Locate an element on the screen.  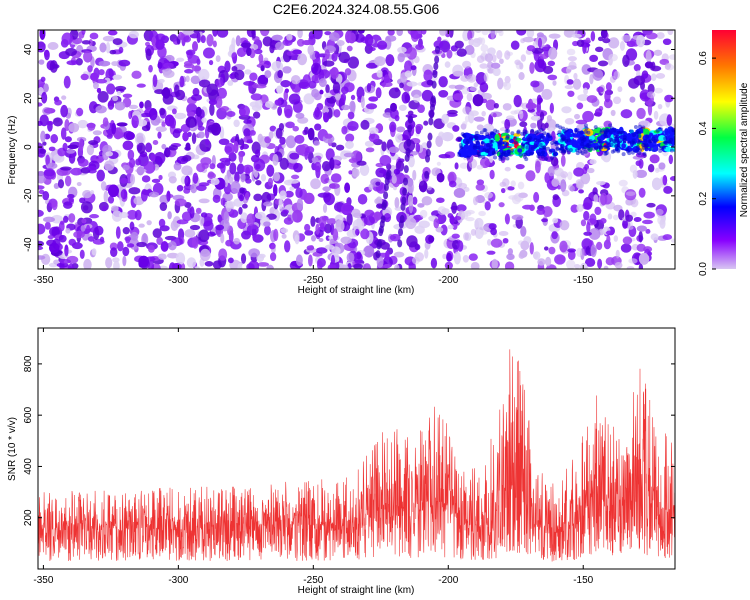
colorbar-label: Normalized spectral amplitude is located at coordinates (744, 149).